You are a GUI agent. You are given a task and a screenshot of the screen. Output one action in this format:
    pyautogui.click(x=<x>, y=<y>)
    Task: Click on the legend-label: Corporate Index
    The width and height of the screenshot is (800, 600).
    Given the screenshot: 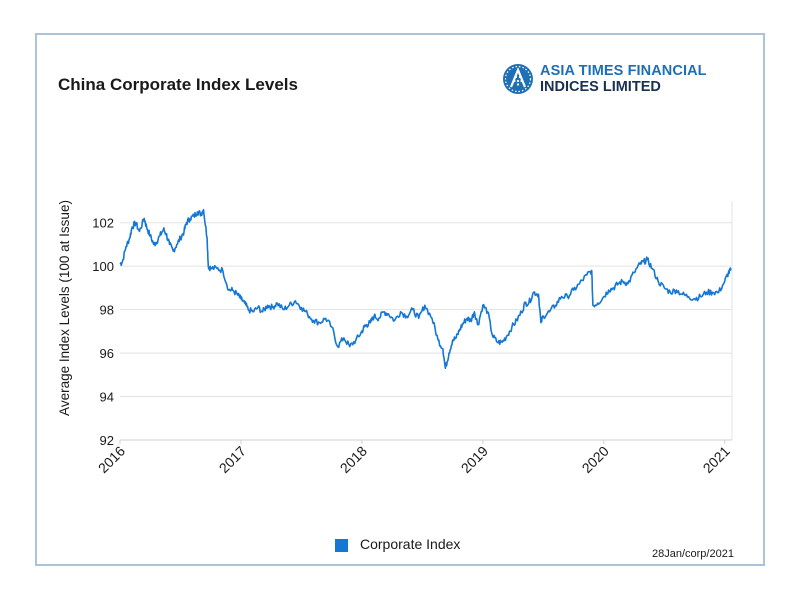 What is the action you would take?
    pyautogui.click(x=410, y=544)
    